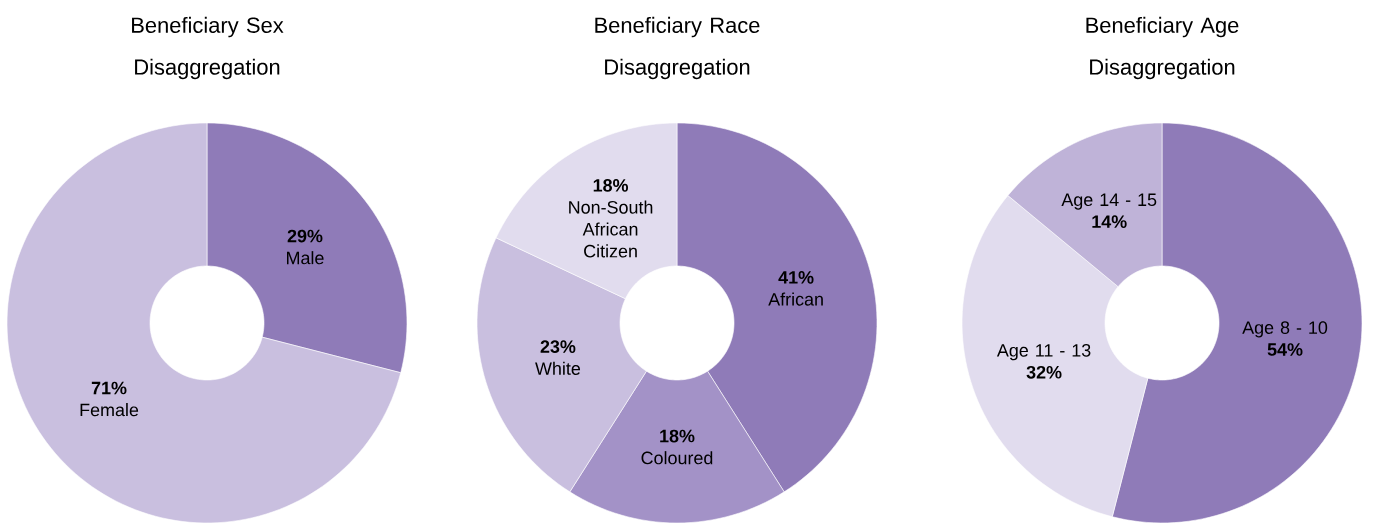  Describe the element at coordinates (558, 368) in the screenshot. I see `slice-label: White` at that location.